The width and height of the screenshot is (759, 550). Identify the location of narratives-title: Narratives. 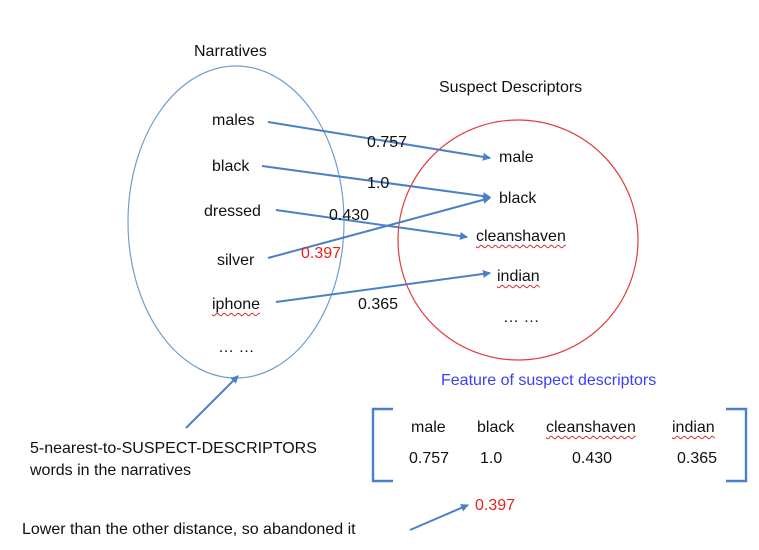
(230, 51).